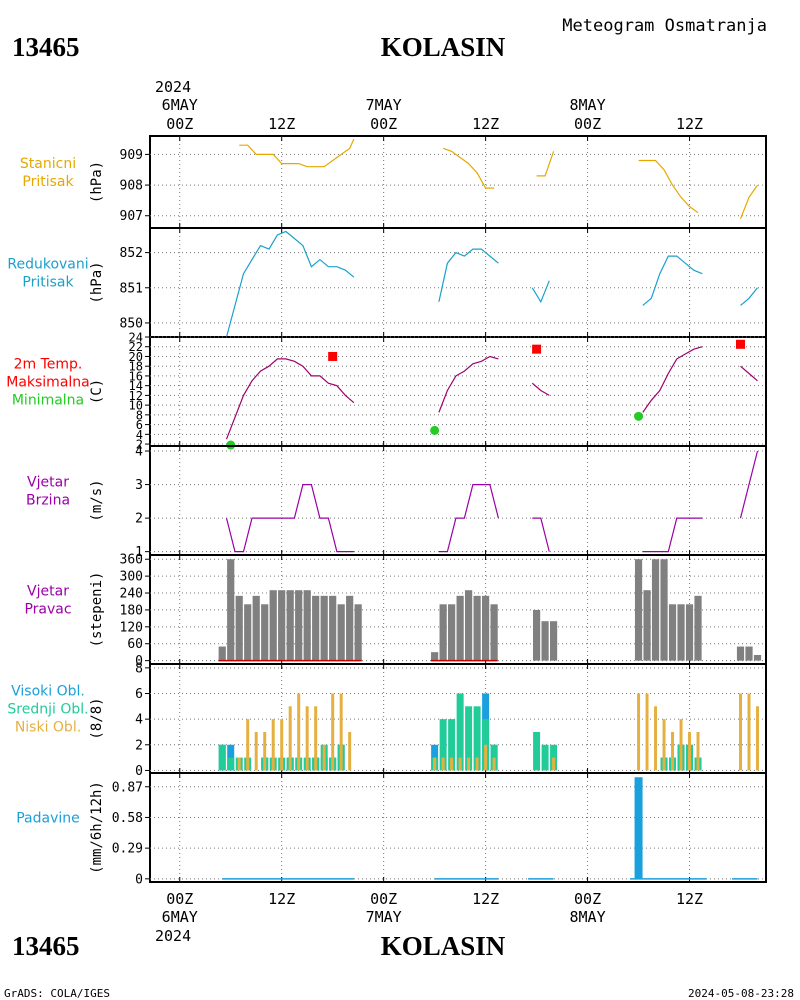 This screenshot has width=800, height=1000. I want to click on yaxis-label: (C), so click(97, 391).